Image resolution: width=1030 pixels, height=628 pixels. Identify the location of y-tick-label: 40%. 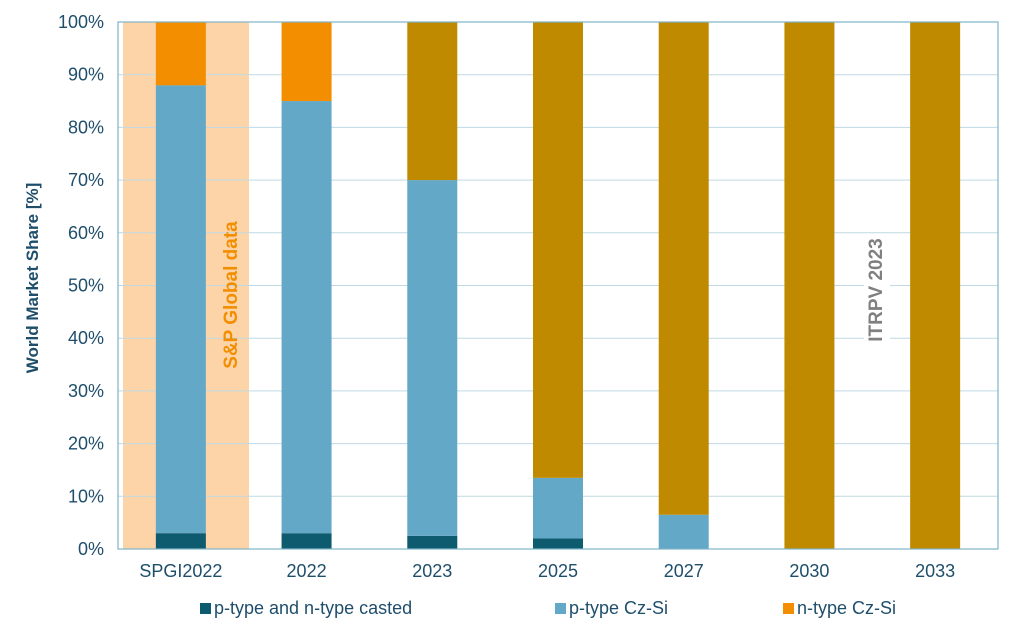
(86, 338).